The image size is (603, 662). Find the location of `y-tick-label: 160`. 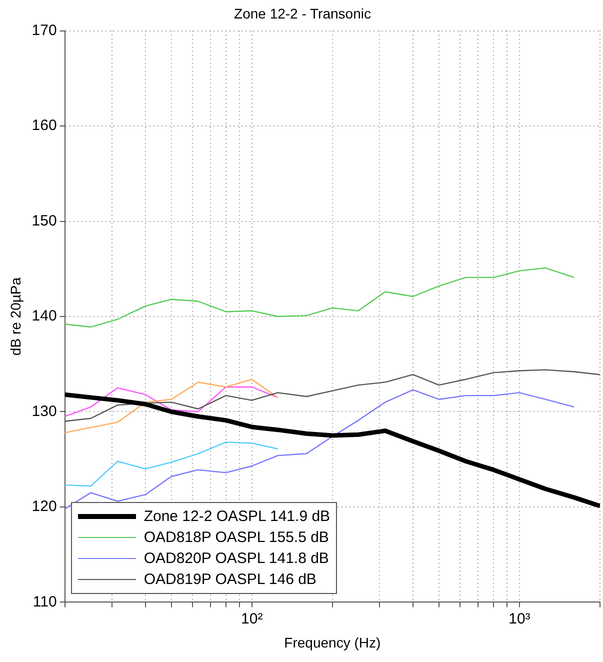

y-tick-label: 160 is located at coordinates (44, 125).